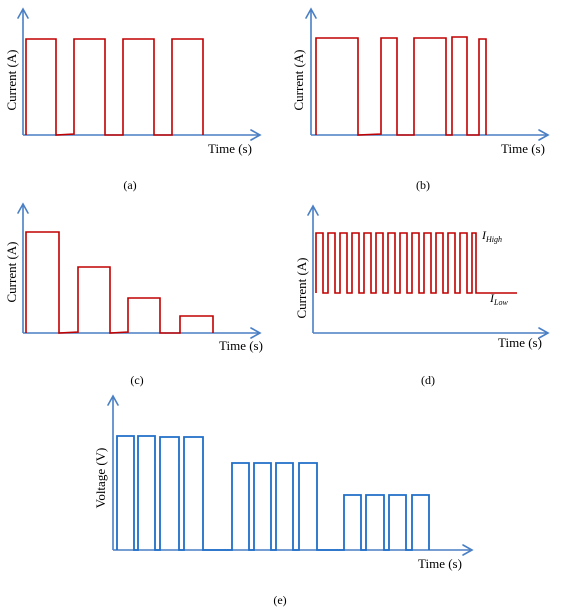  I want to click on panel-c-y-axis-label: Current (A), so click(11, 271).